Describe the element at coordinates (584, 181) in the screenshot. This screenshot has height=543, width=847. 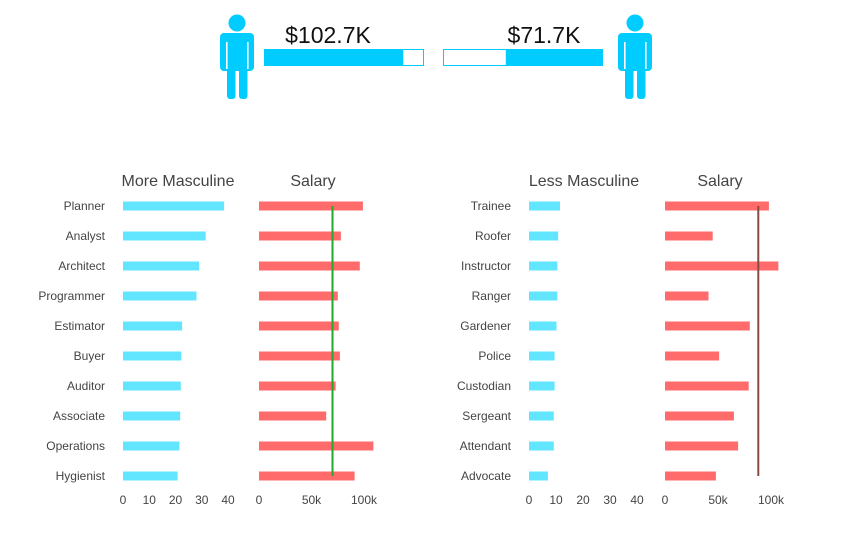
I see `panel-title: Less Masculine` at that location.